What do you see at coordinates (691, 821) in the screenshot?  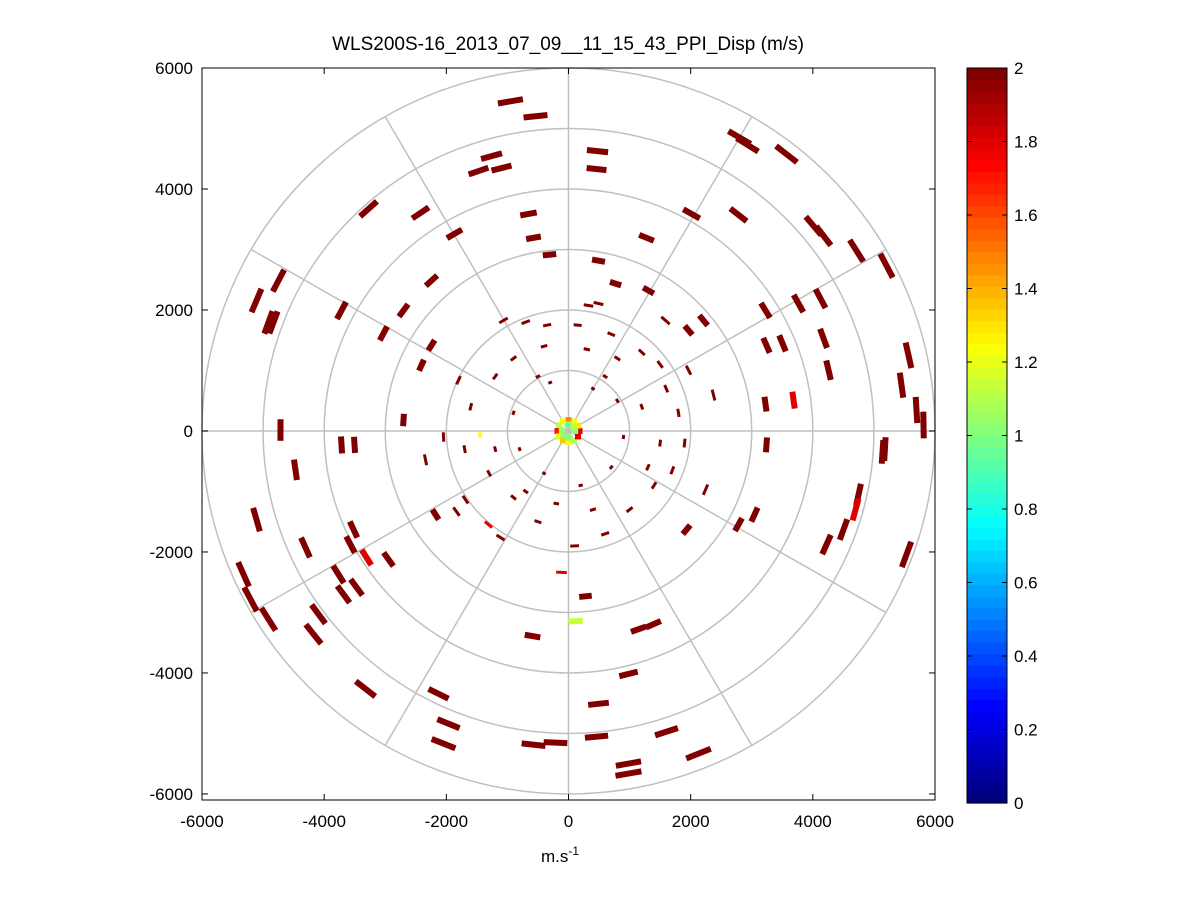 I see `x-tick-label: 2000` at bounding box center [691, 821].